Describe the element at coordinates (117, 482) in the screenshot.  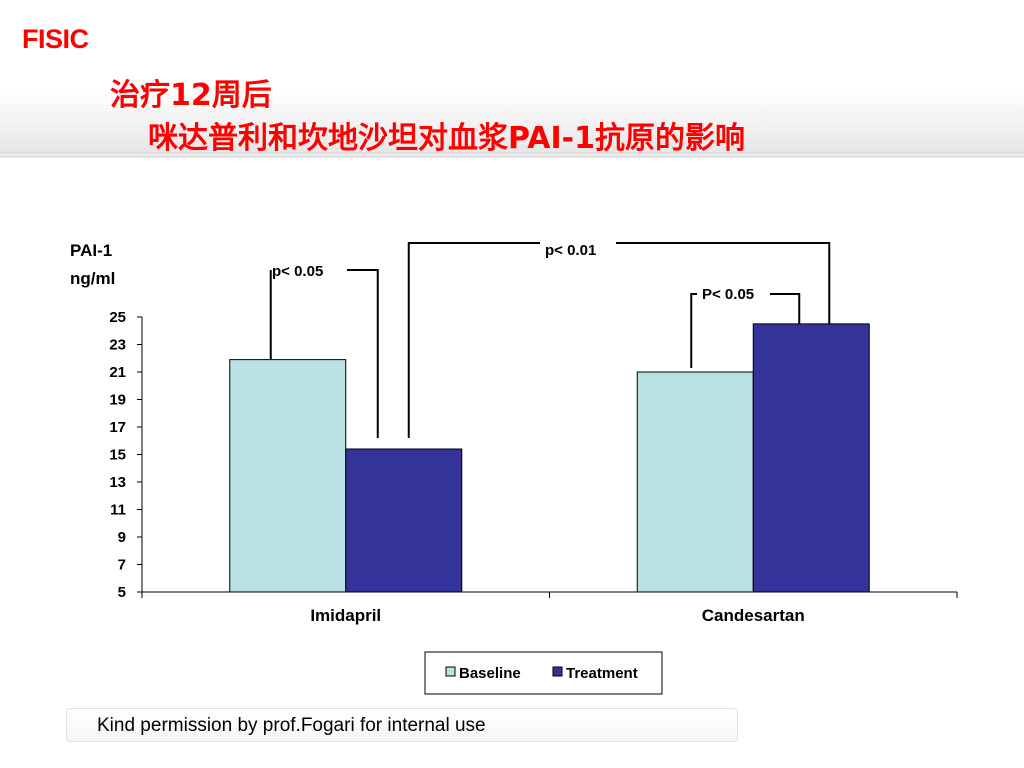
I see `y-tick-label: 13` at that location.